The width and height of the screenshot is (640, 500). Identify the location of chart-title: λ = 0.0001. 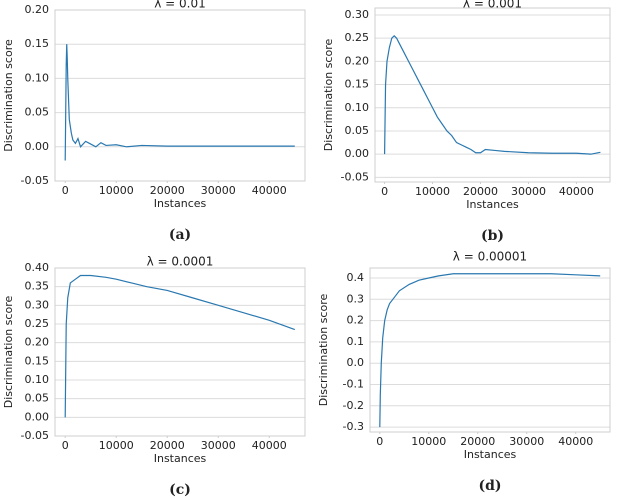
(180, 262).